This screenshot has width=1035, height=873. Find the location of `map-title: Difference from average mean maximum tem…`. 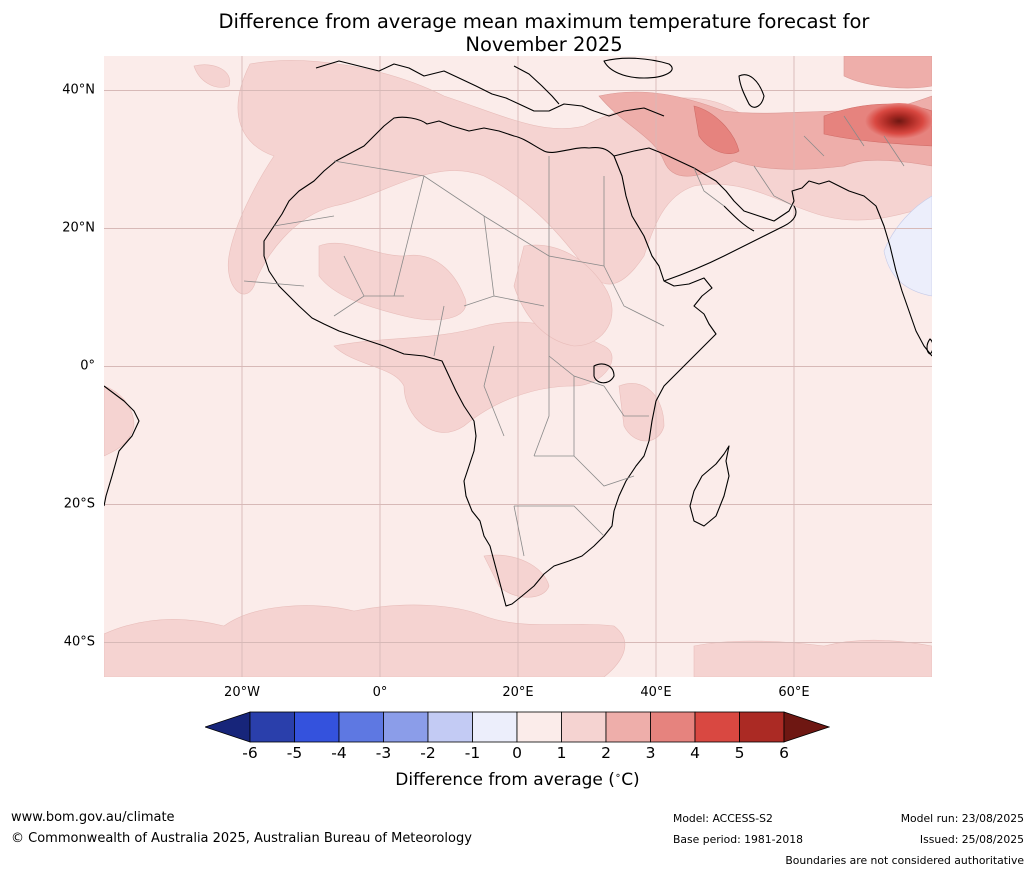

map-title: Difference from average mean maximum tem… is located at coordinates (544, 33).